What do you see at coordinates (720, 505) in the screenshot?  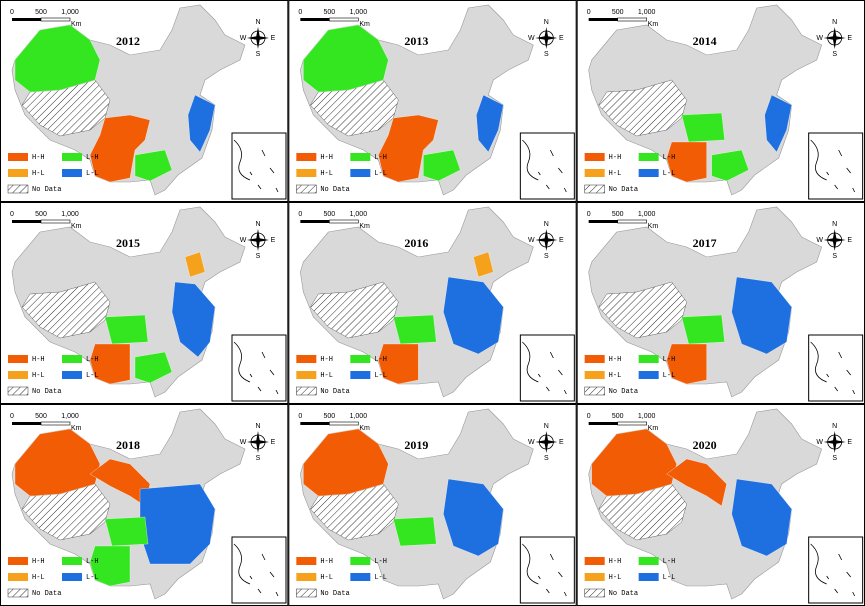 I see `map-panel: 0 500 1,000 Km 2020 N S W E H-H L-H H-L L-L No Data` at bounding box center [720, 505].